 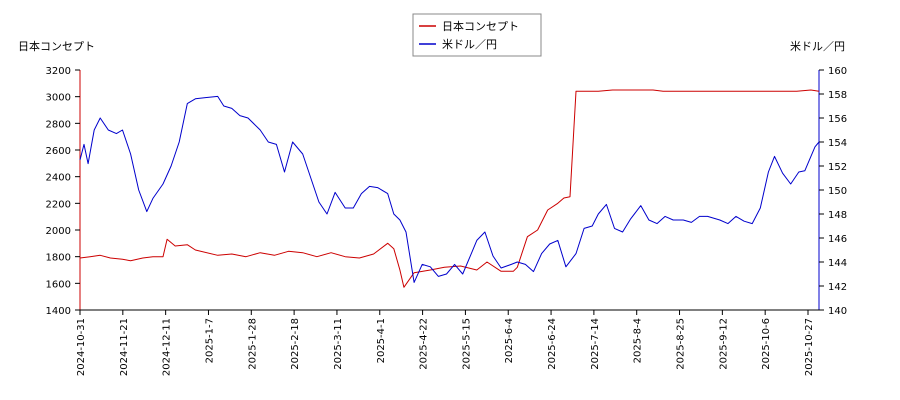 What do you see at coordinates (837, 311) in the screenshot?
I see `right-tick-label: 140` at bounding box center [837, 311].